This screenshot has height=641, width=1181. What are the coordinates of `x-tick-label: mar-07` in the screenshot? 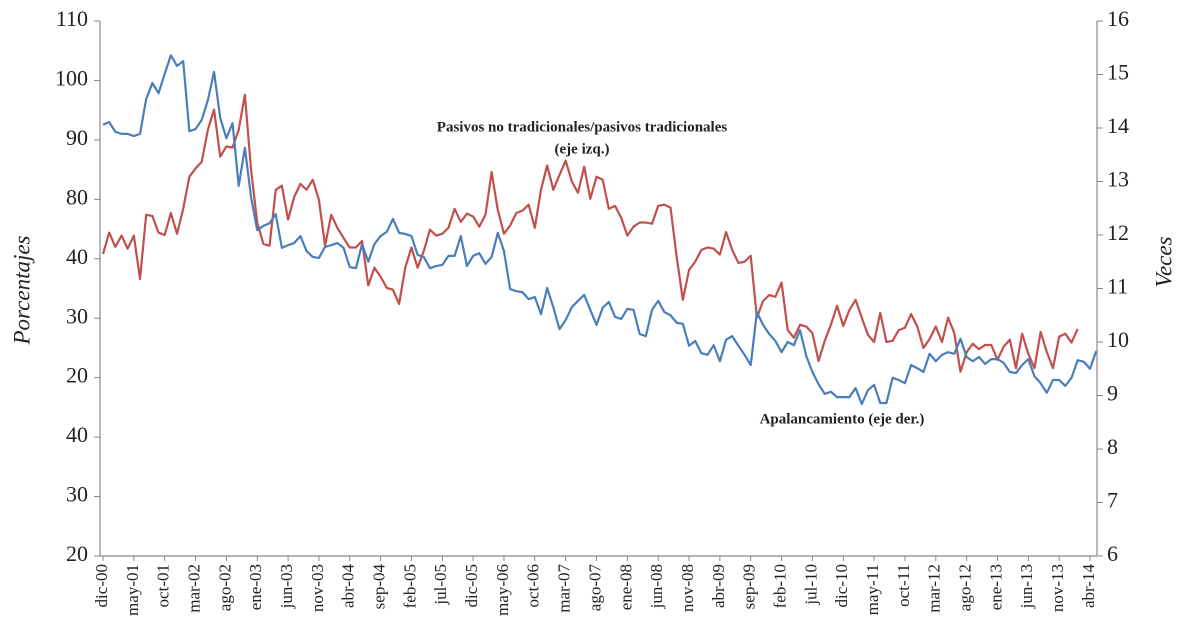 It's located at (564, 588).